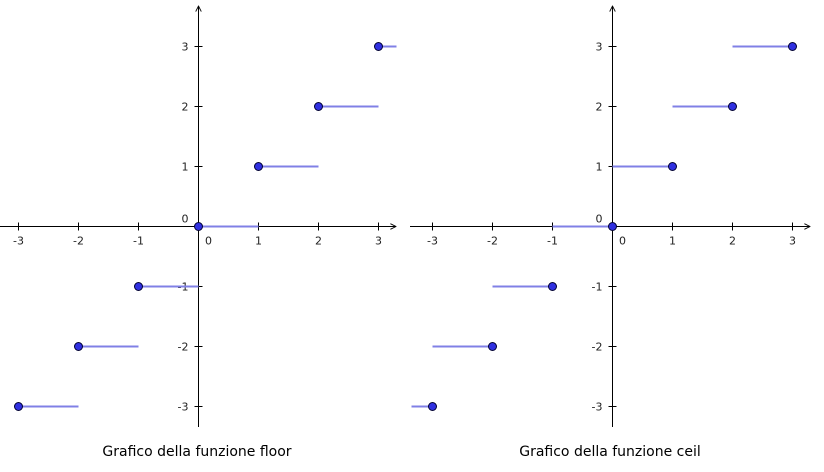  Describe the element at coordinates (197, 452) in the screenshot. I see `floor-chart-caption: Grafico della funzione floor` at that location.